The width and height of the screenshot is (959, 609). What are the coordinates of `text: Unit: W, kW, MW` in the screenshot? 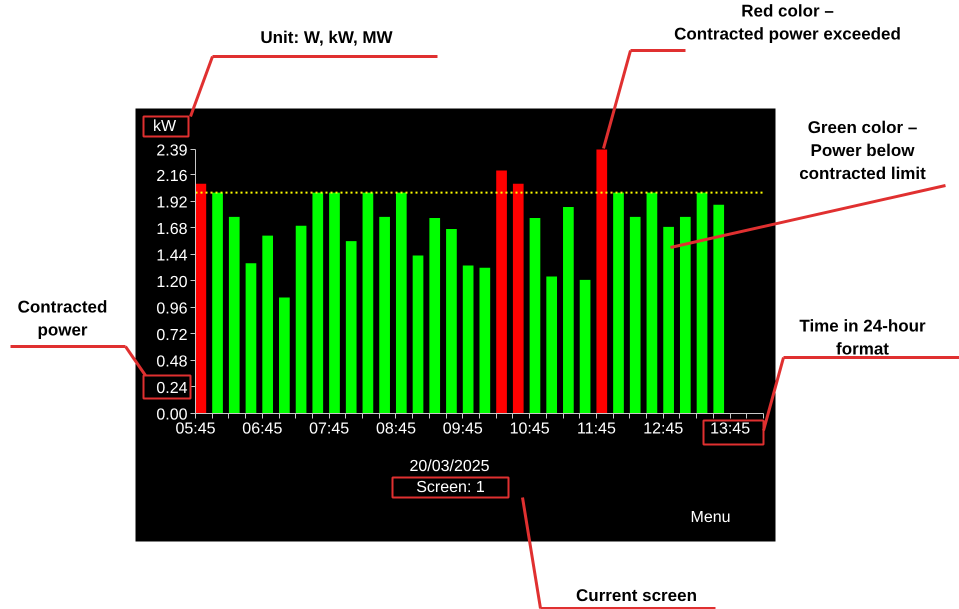 It's located at (327, 37).